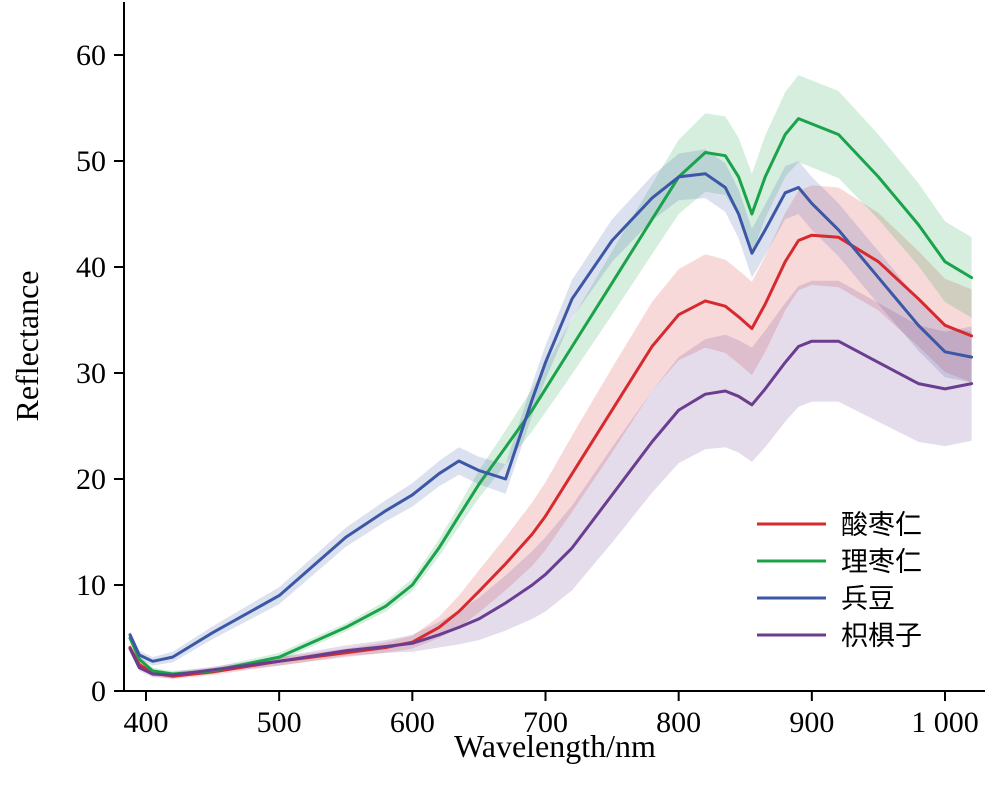 This screenshot has width=1000, height=799. Describe the element at coordinates (27, 346) in the screenshot. I see `y-axis-title: Reflectance` at that location.